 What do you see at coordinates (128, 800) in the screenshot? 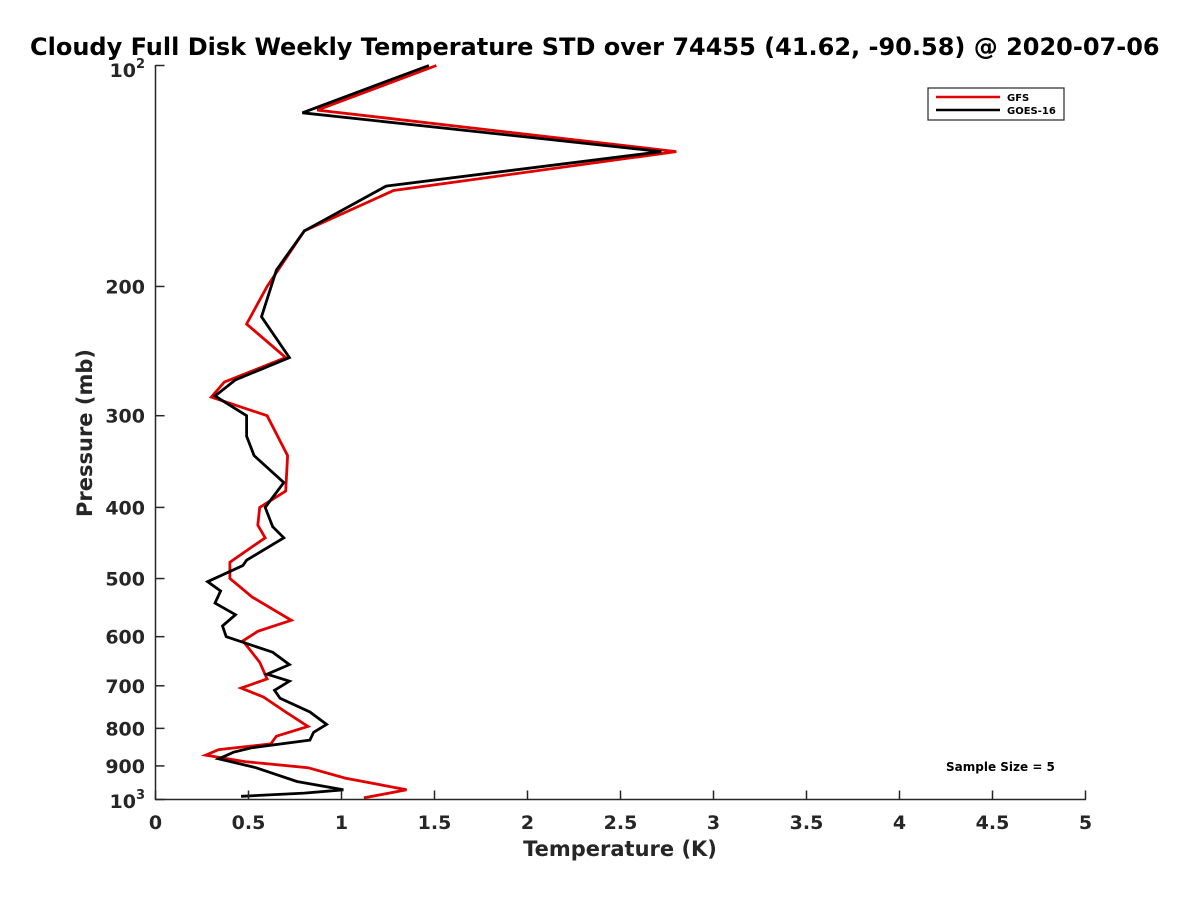
I see `y-tick-label-bottom: 103` at bounding box center [128, 800].